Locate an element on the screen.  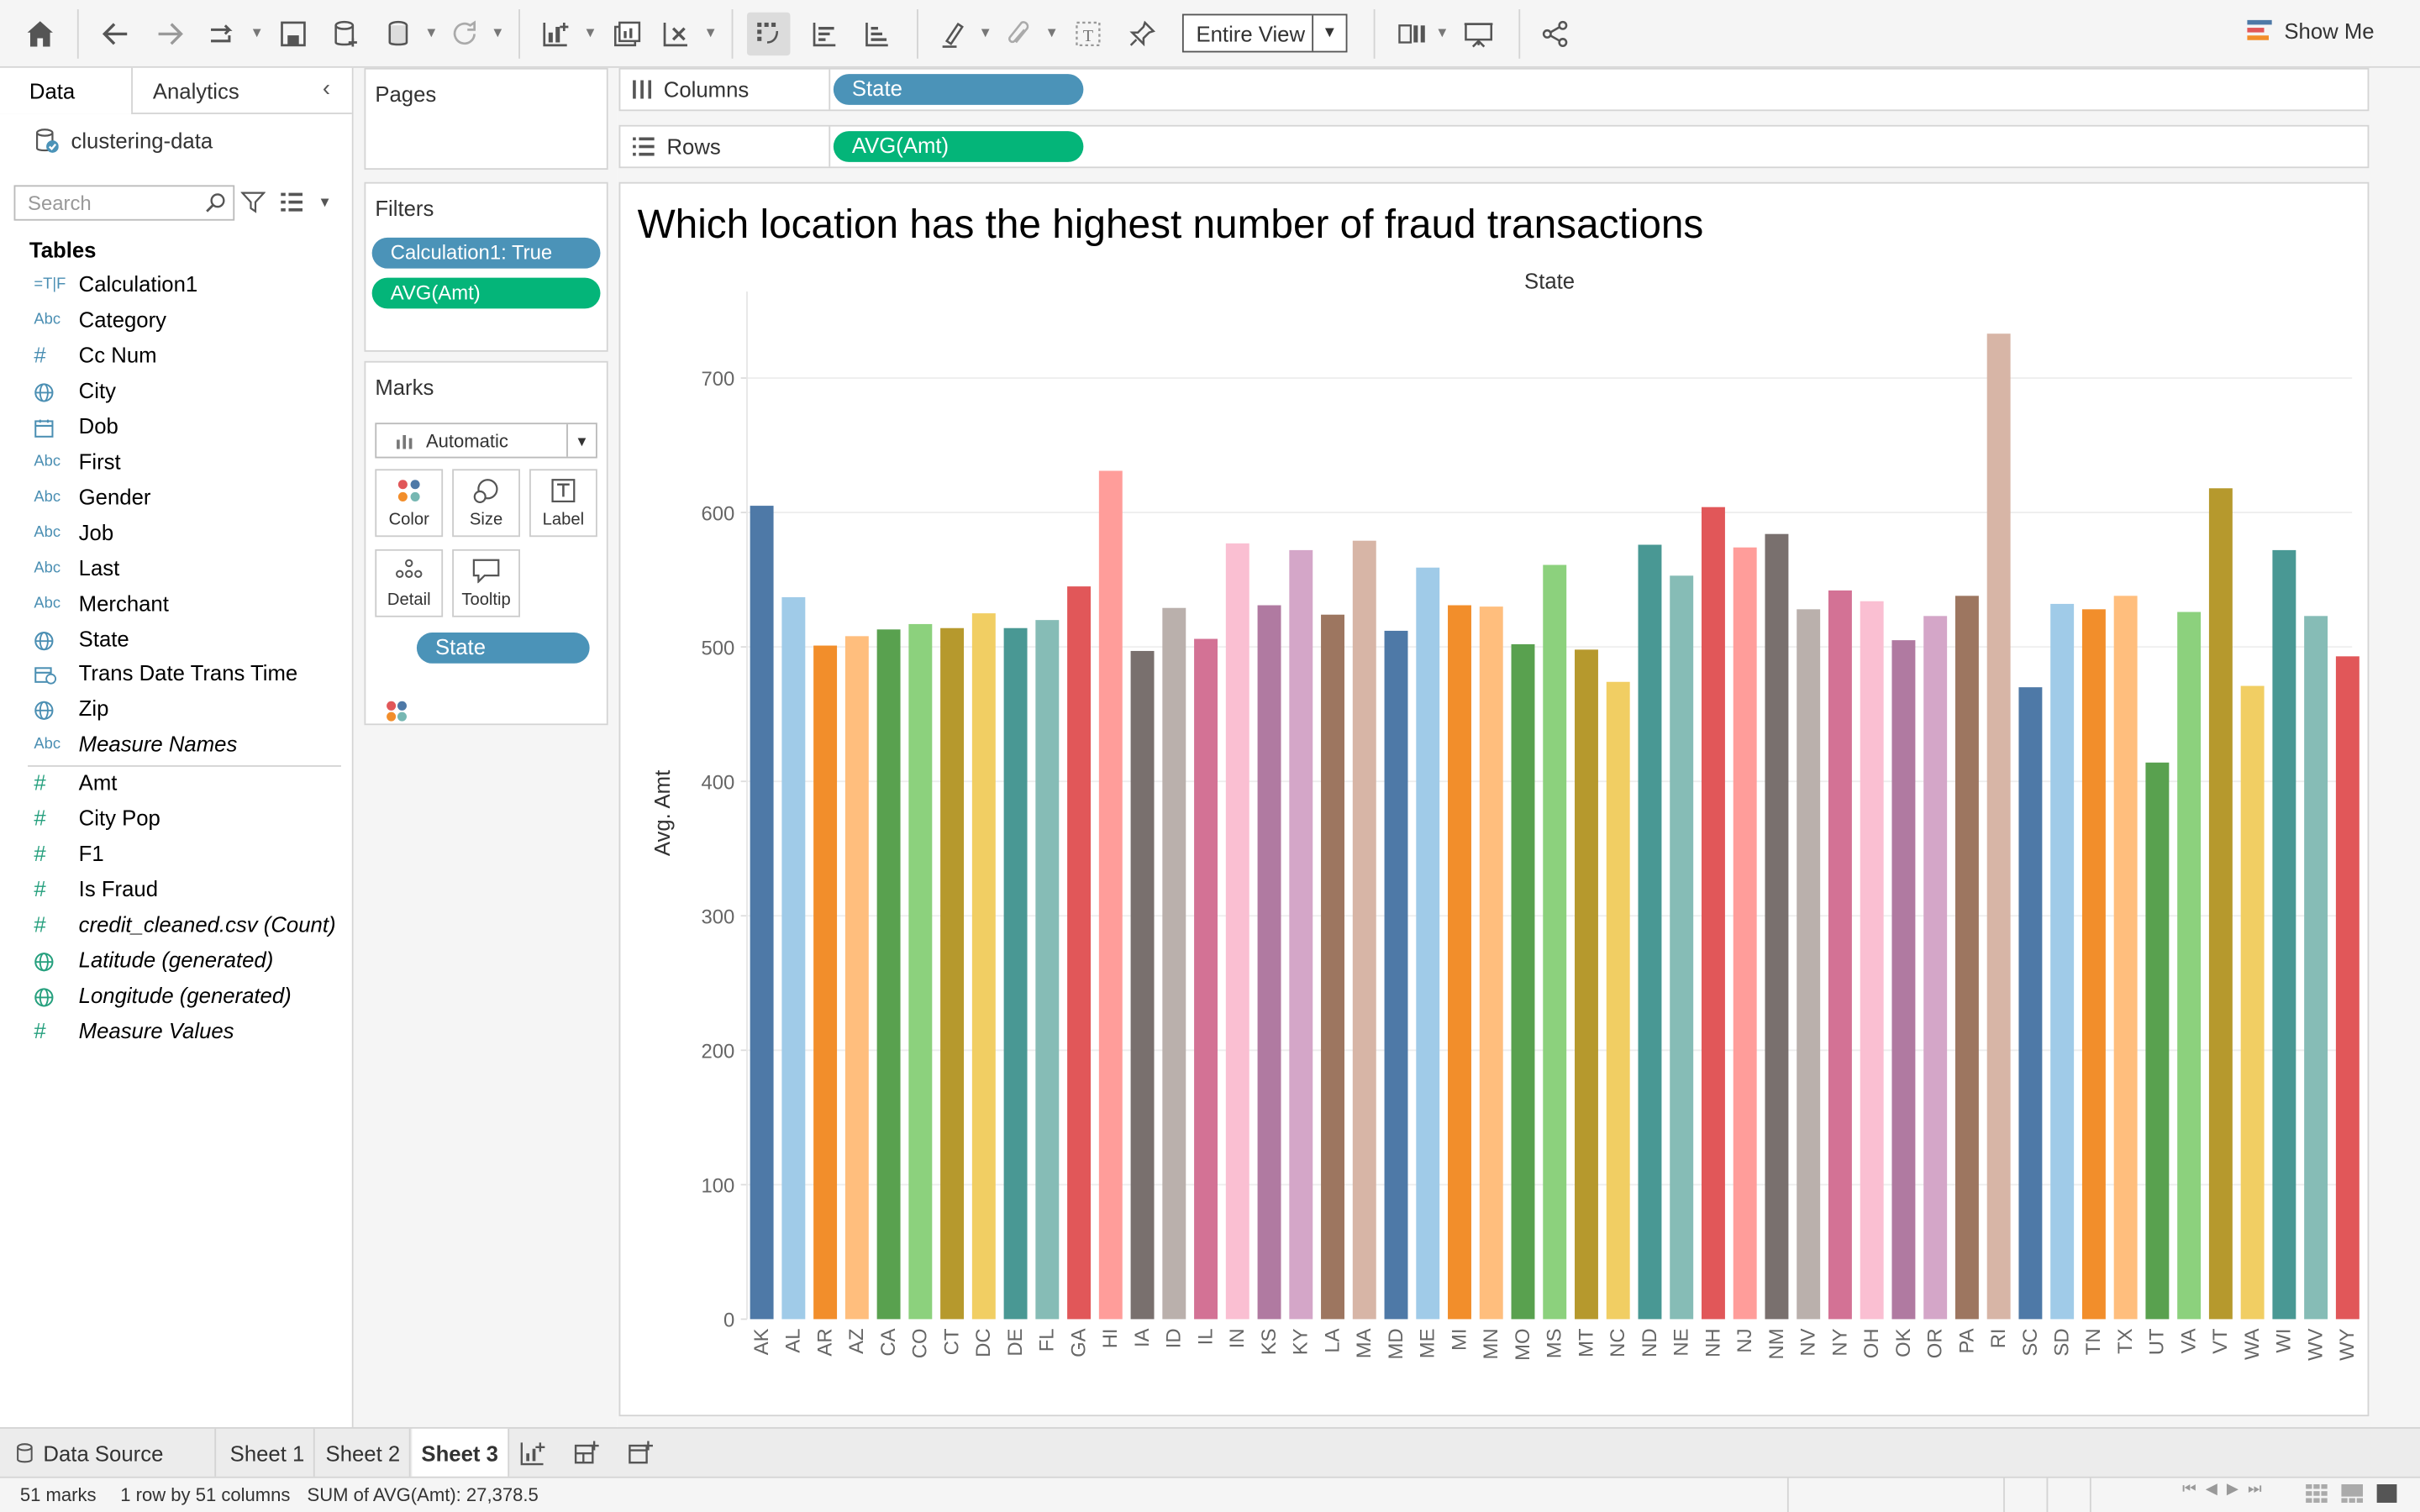
field-item: Abc Category is located at coordinates (176, 322).